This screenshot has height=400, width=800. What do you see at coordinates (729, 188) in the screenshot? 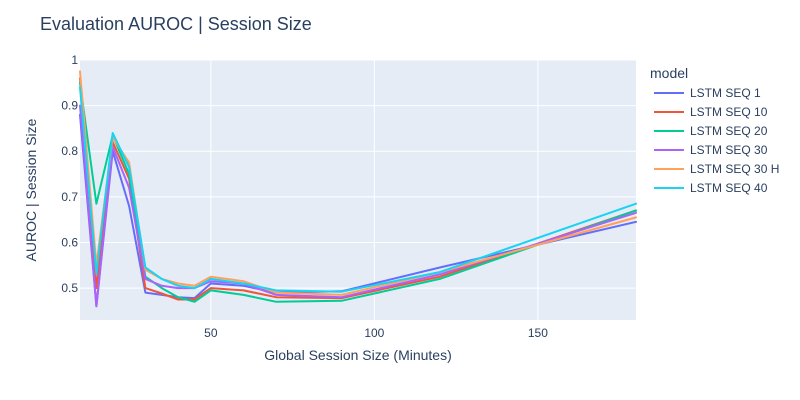
I see `legend-item-label: LSTM SEQ 40` at bounding box center [729, 188].